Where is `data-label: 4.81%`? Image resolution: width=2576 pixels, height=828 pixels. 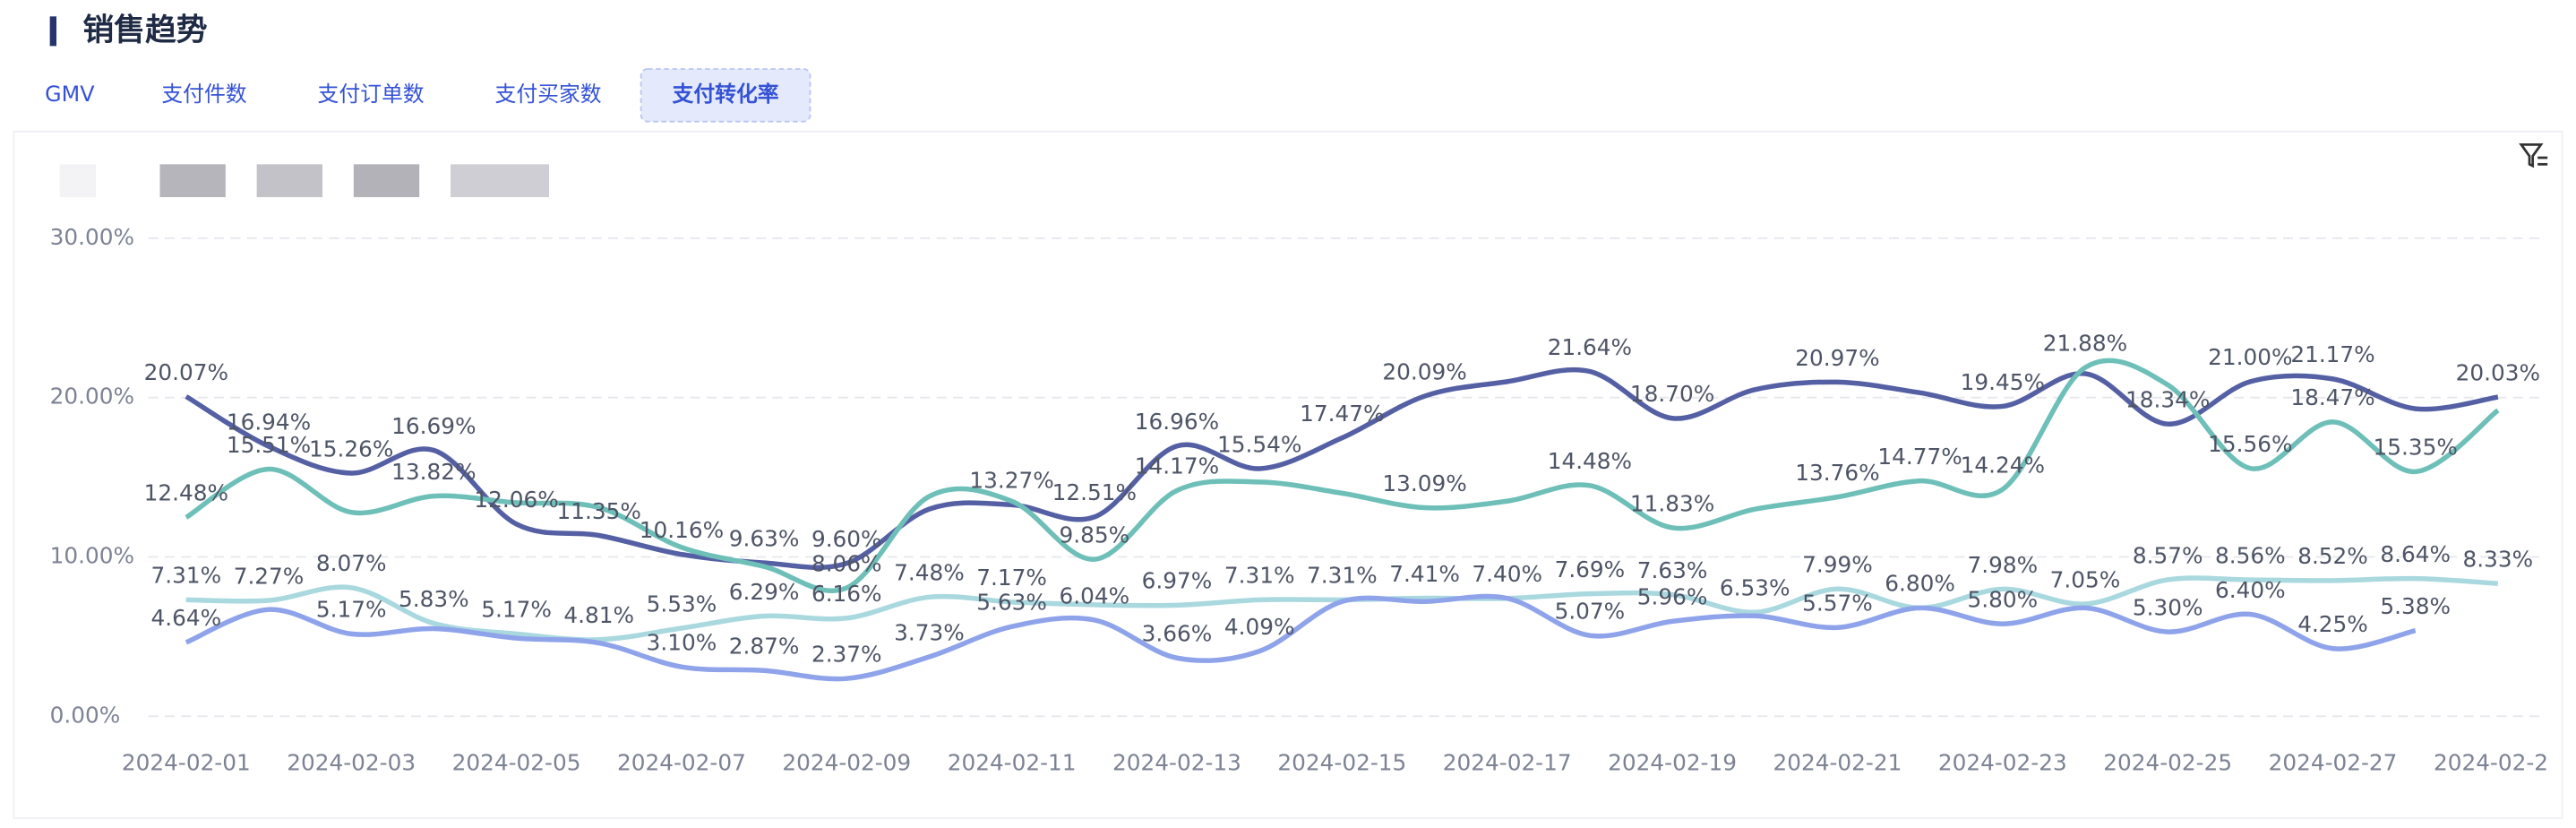
data-label: 4.81% is located at coordinates (598, 615).